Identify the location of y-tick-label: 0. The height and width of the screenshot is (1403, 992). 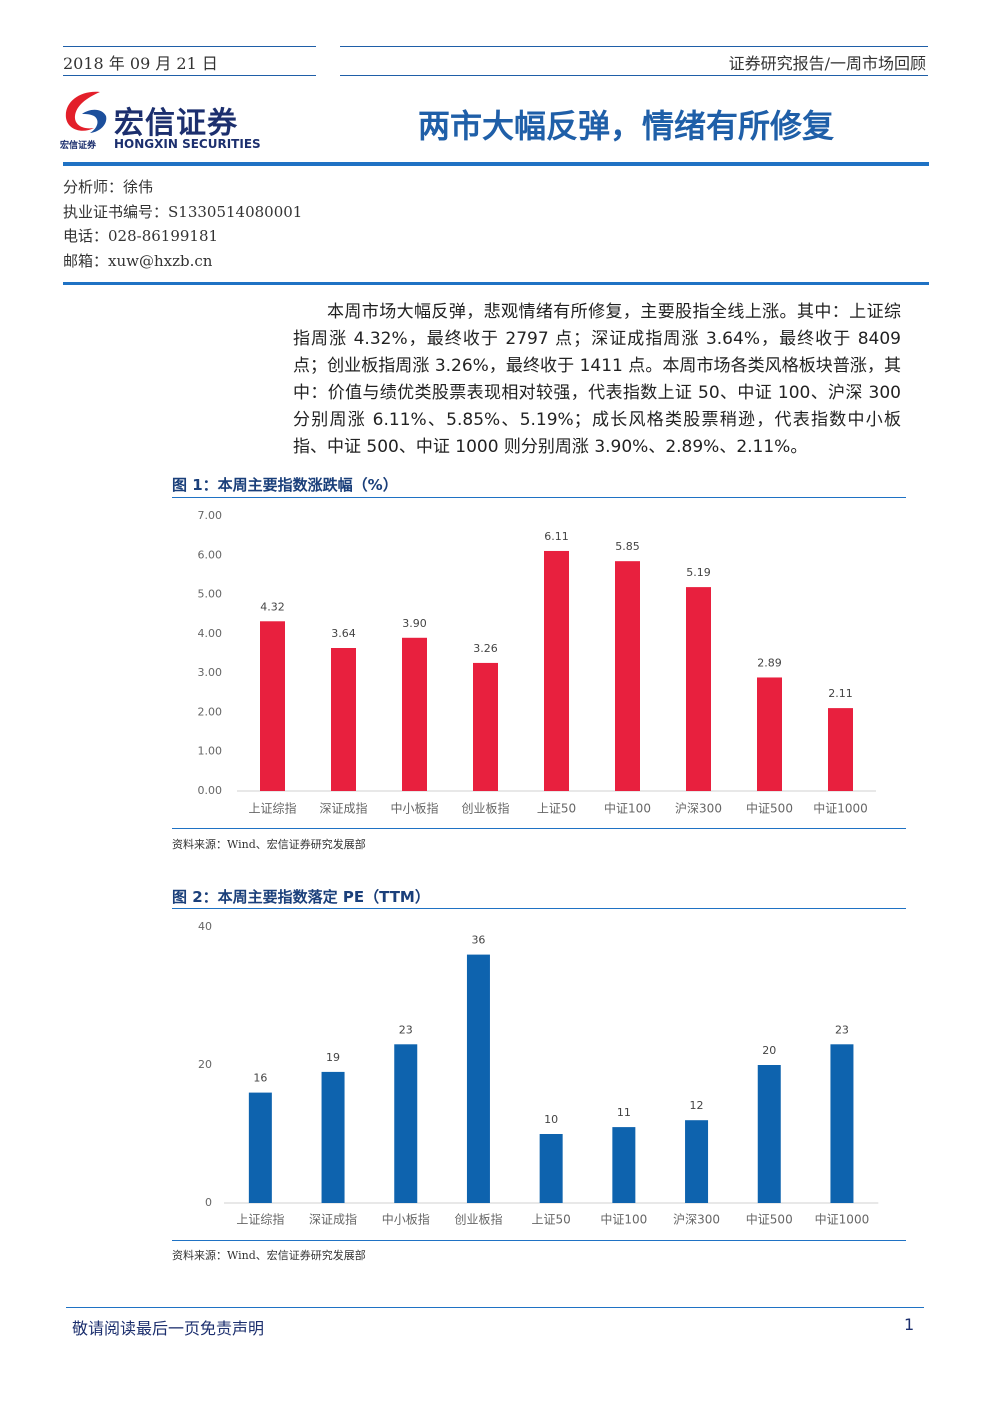
(208, 1202).